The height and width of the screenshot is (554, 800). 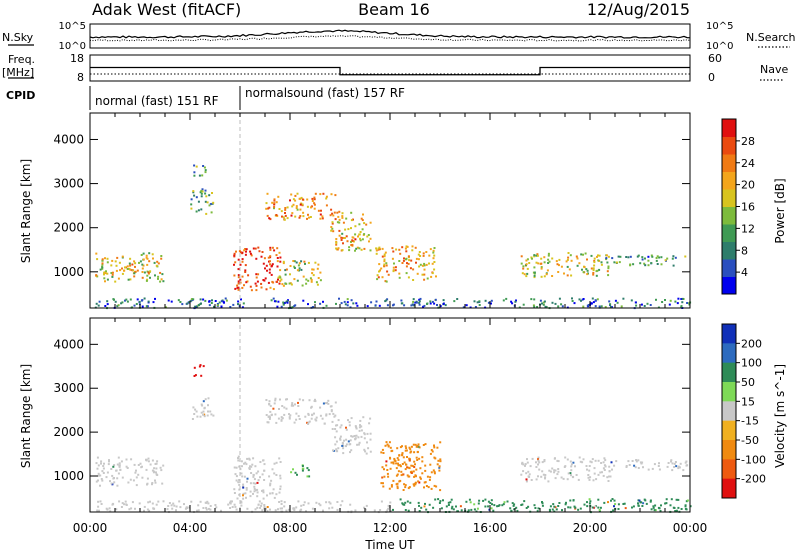 What do you see at coordinates (68, 432) in the screenshot?
I see `velocity-y-tick-label: 2000` at bounding box center [68, 432].